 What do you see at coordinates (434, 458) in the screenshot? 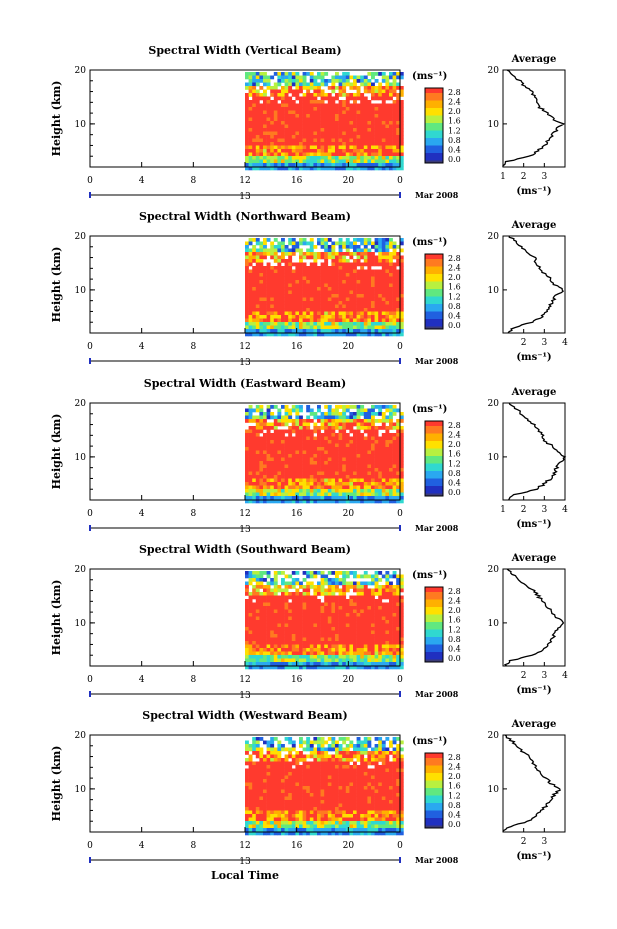
I see `colorbar-frame` at bounding box center [434, 458].